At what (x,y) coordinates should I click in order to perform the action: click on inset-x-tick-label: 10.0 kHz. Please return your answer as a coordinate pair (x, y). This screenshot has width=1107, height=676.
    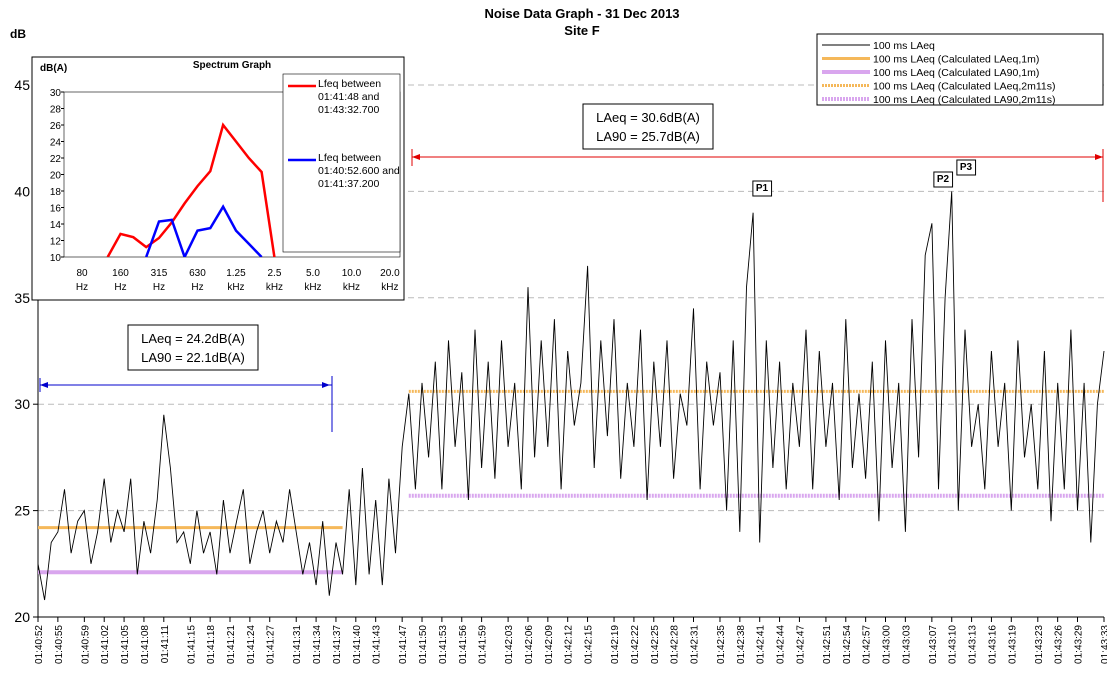
    Looking at the image, I should click on (352, 280).